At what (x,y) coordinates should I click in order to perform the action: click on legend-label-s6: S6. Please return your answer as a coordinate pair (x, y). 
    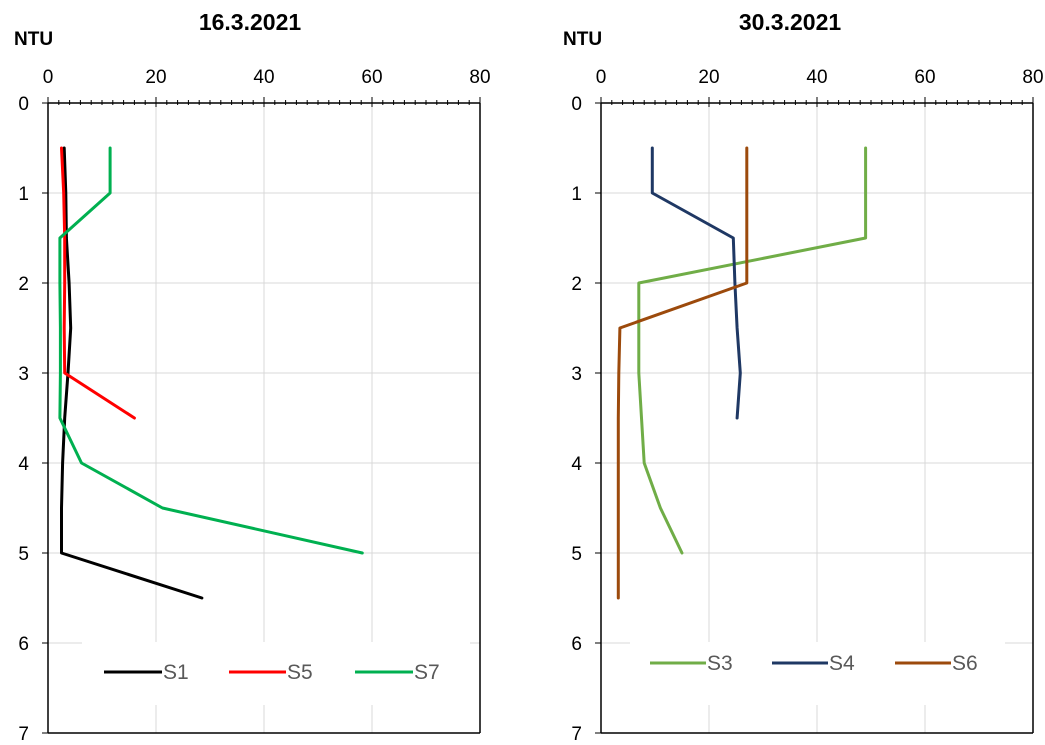
    Looking at the image, I should click on (965, 663).